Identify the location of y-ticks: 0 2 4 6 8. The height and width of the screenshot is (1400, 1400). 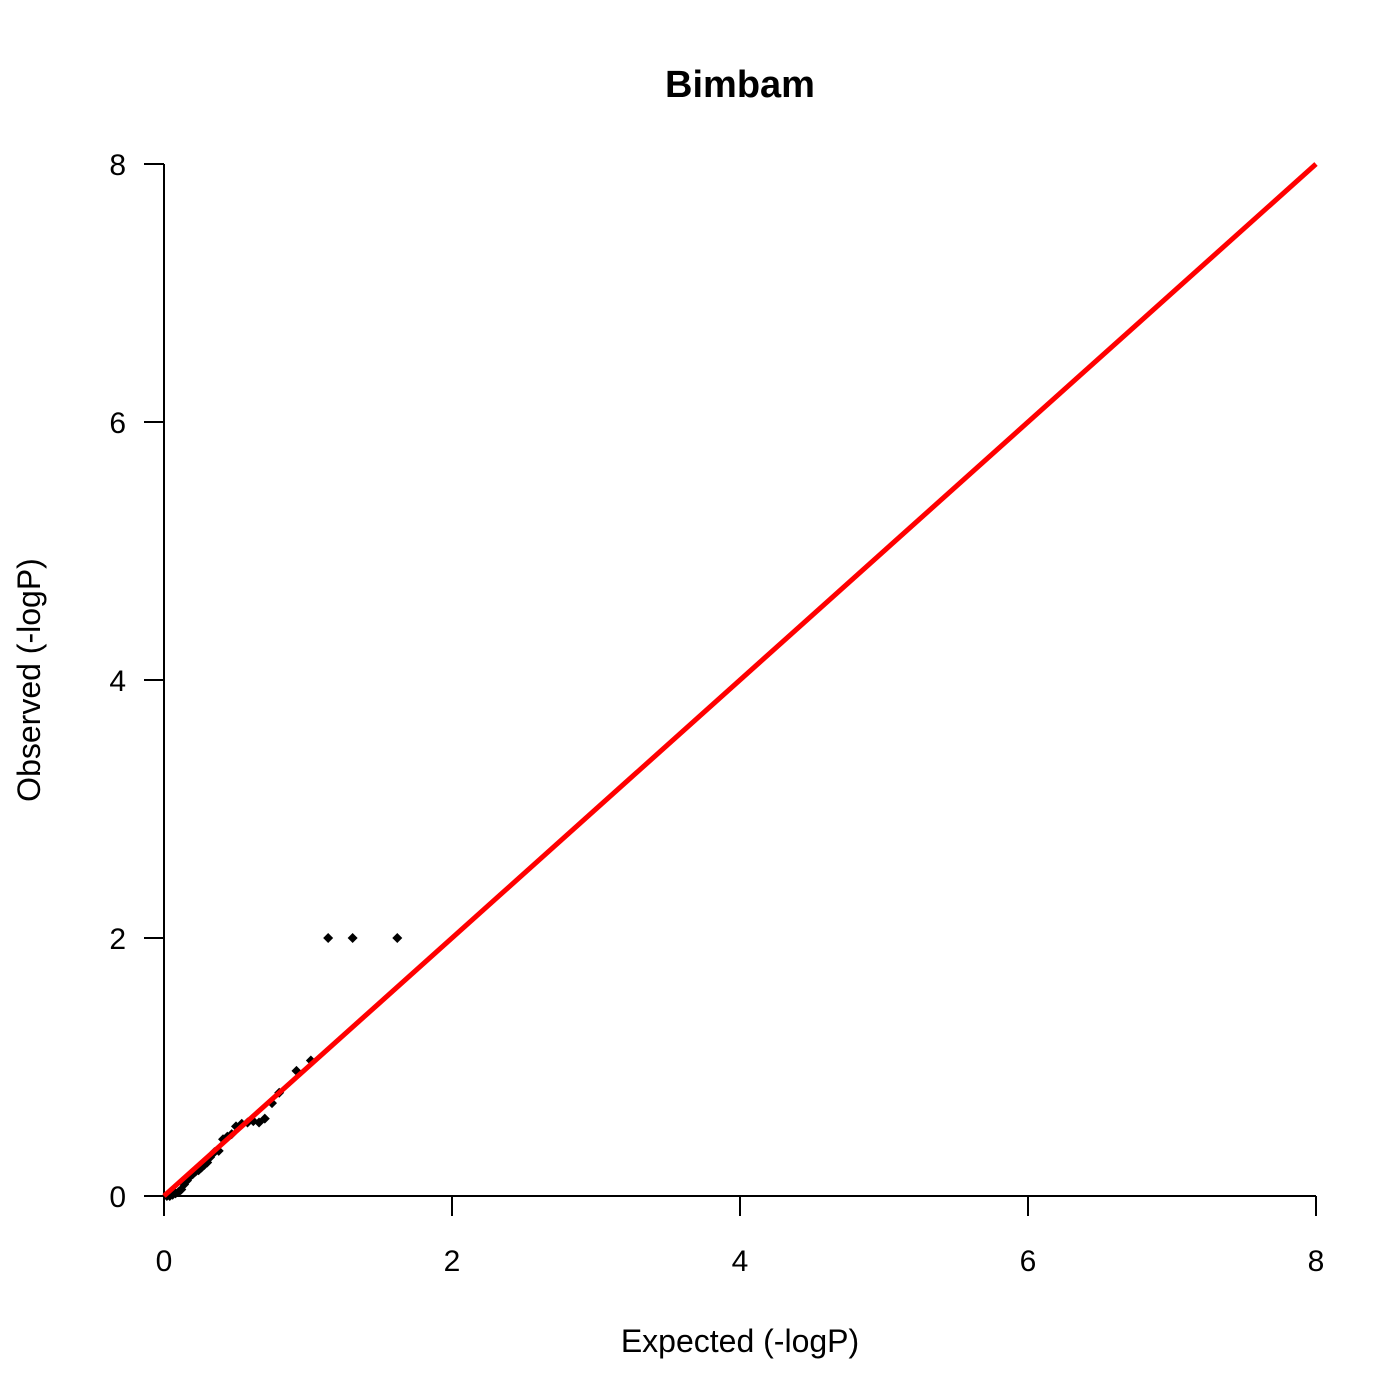
(136, 681).